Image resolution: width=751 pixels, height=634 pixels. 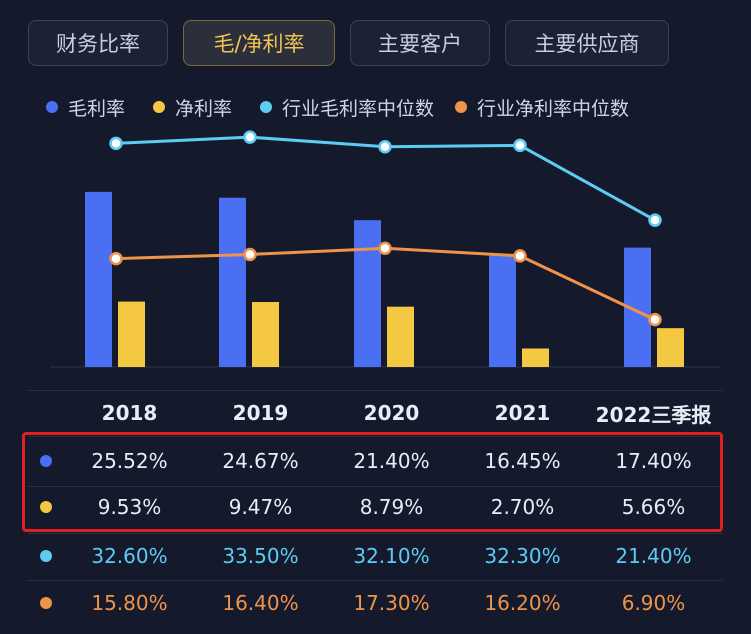 What do you see at coordinates (129, 413) in the screenshot?
I see `header-2018: 2018` at bounding box center [129, 413].